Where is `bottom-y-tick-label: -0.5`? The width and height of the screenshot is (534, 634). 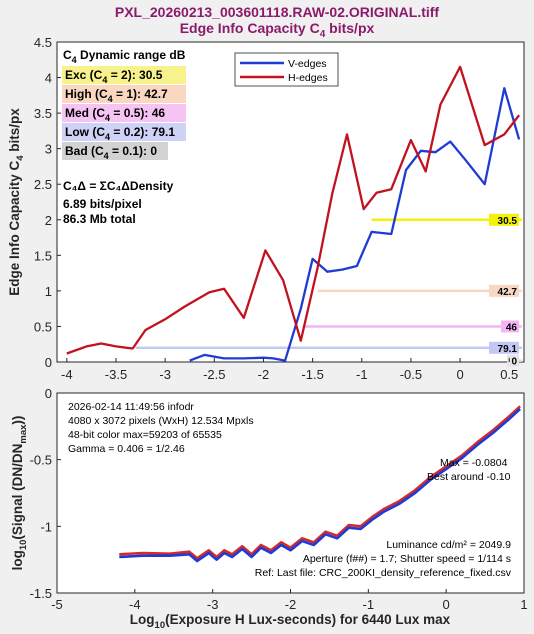 bottom-y-tick-label: -0.5 is located at coordinates (41, 460).